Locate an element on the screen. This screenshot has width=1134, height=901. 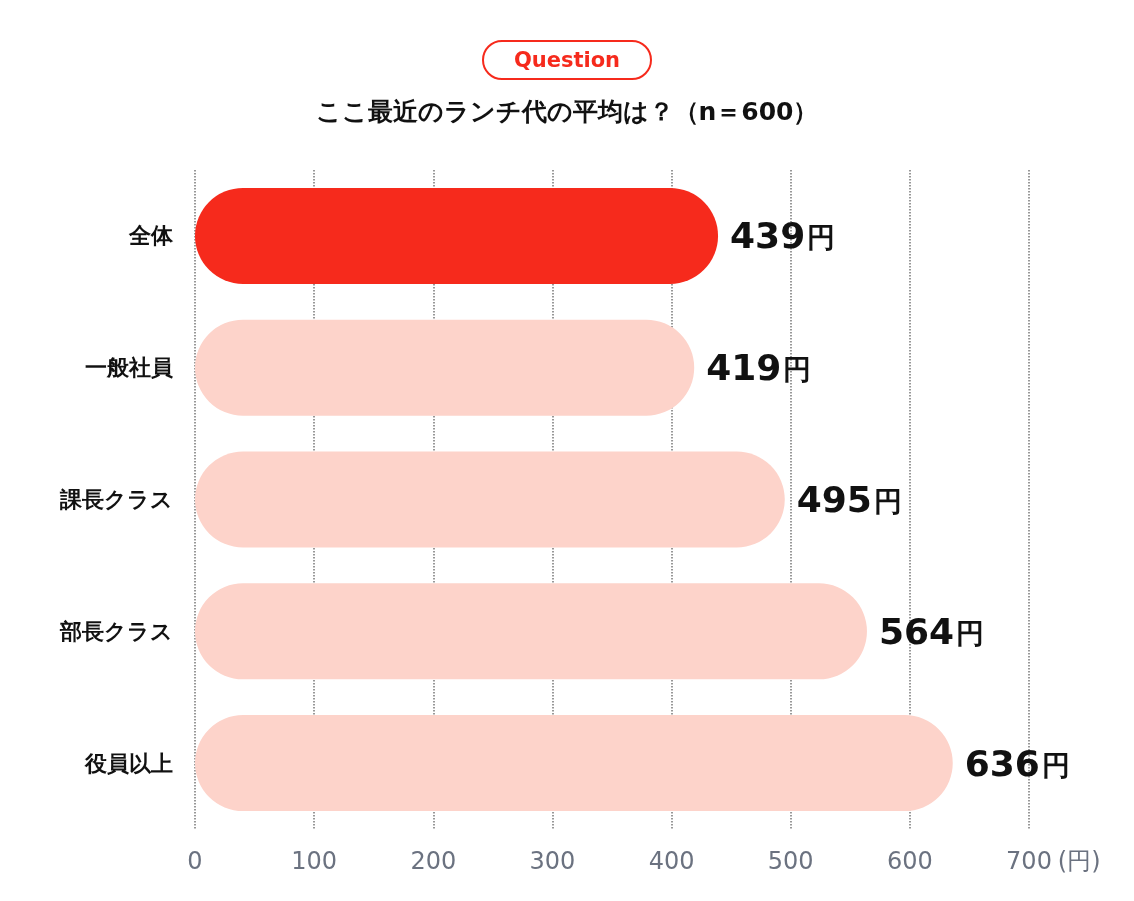
text: Question is located at coordinates (567, 60).